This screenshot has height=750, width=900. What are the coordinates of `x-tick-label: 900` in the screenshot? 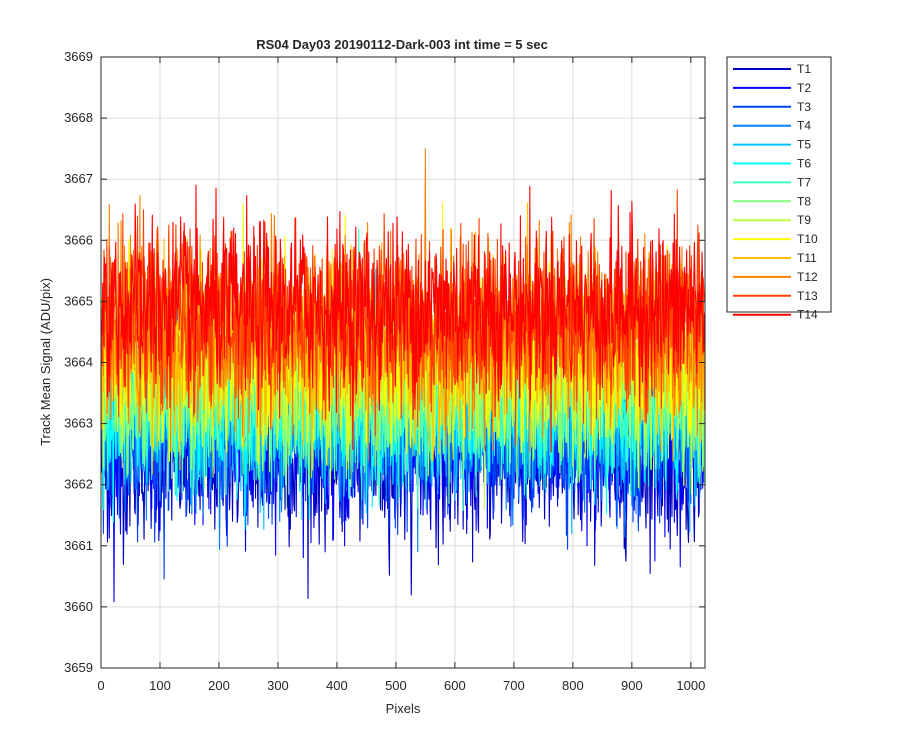 It's located at (632, 685).